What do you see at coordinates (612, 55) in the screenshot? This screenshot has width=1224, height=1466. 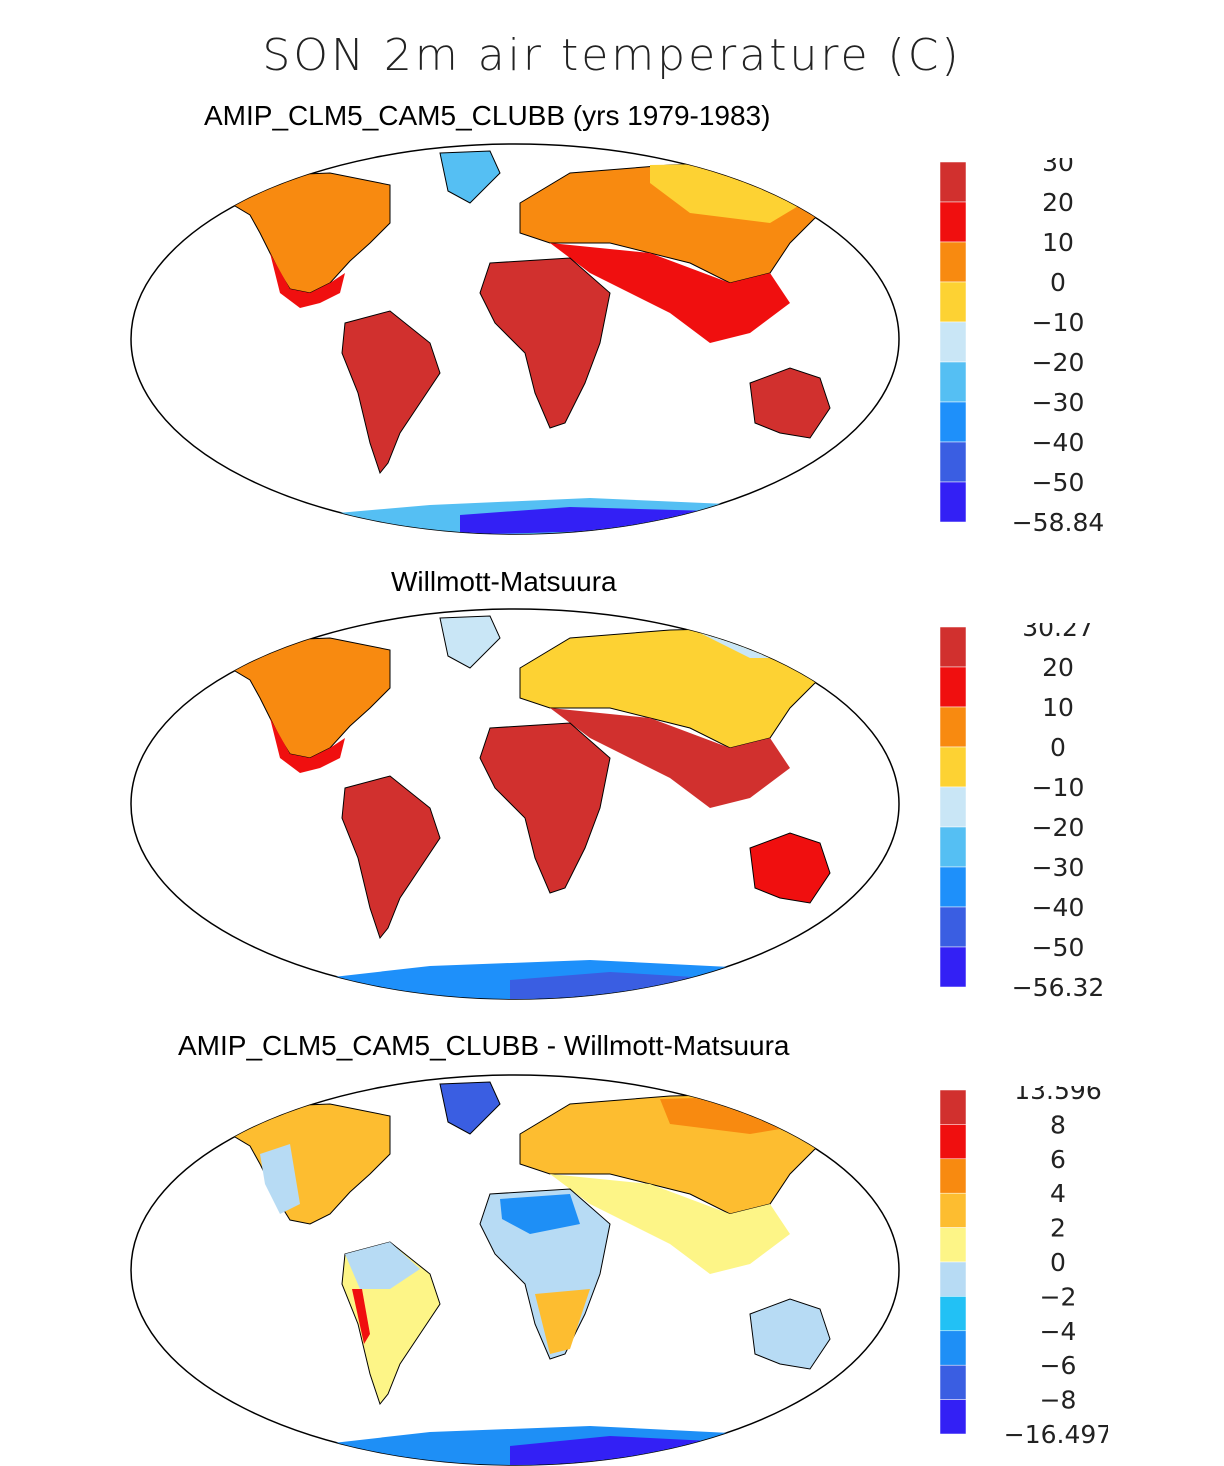 I see `figure-title: SON 2m air temperature (C)` at bounding box center [612, 55].